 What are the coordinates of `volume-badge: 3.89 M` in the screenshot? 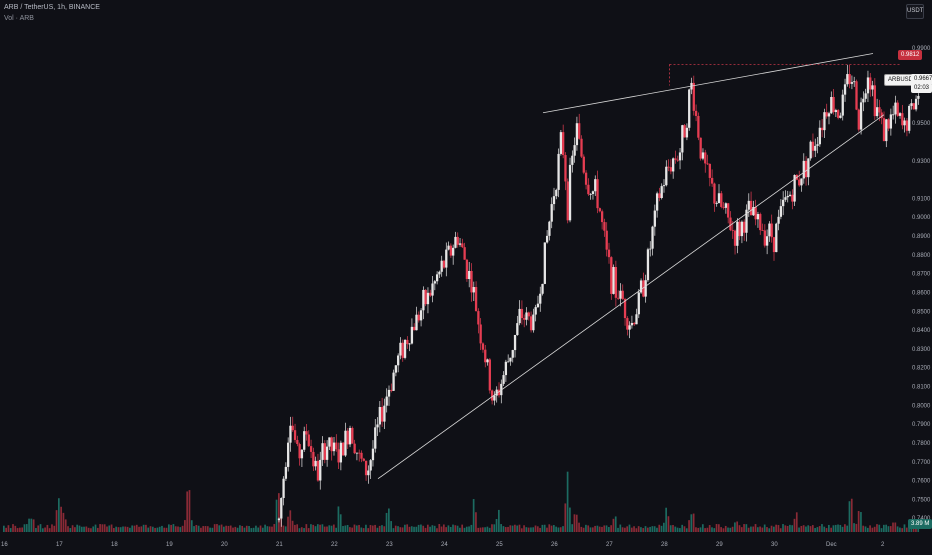 It's located at (920, 524).